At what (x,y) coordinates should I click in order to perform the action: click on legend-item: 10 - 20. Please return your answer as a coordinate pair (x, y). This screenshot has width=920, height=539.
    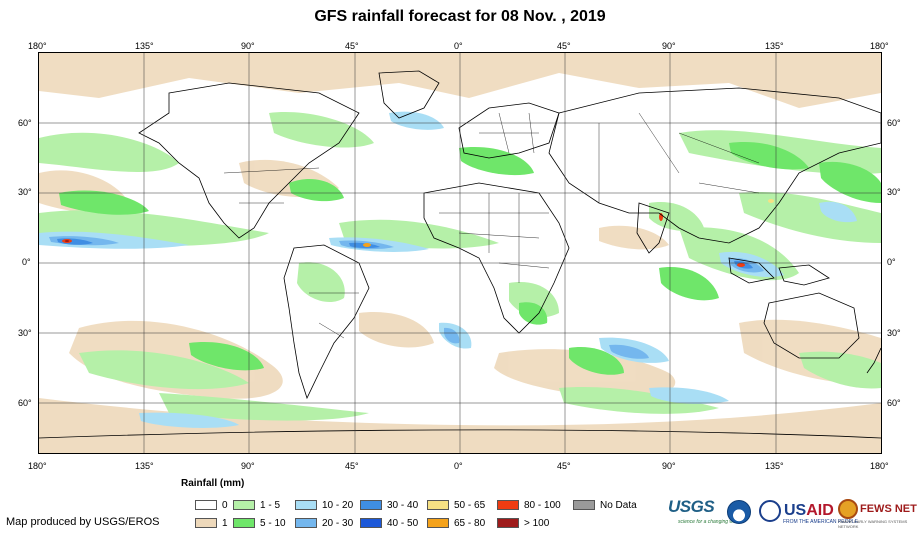
    Looking at the image, I should click on (324, 505).